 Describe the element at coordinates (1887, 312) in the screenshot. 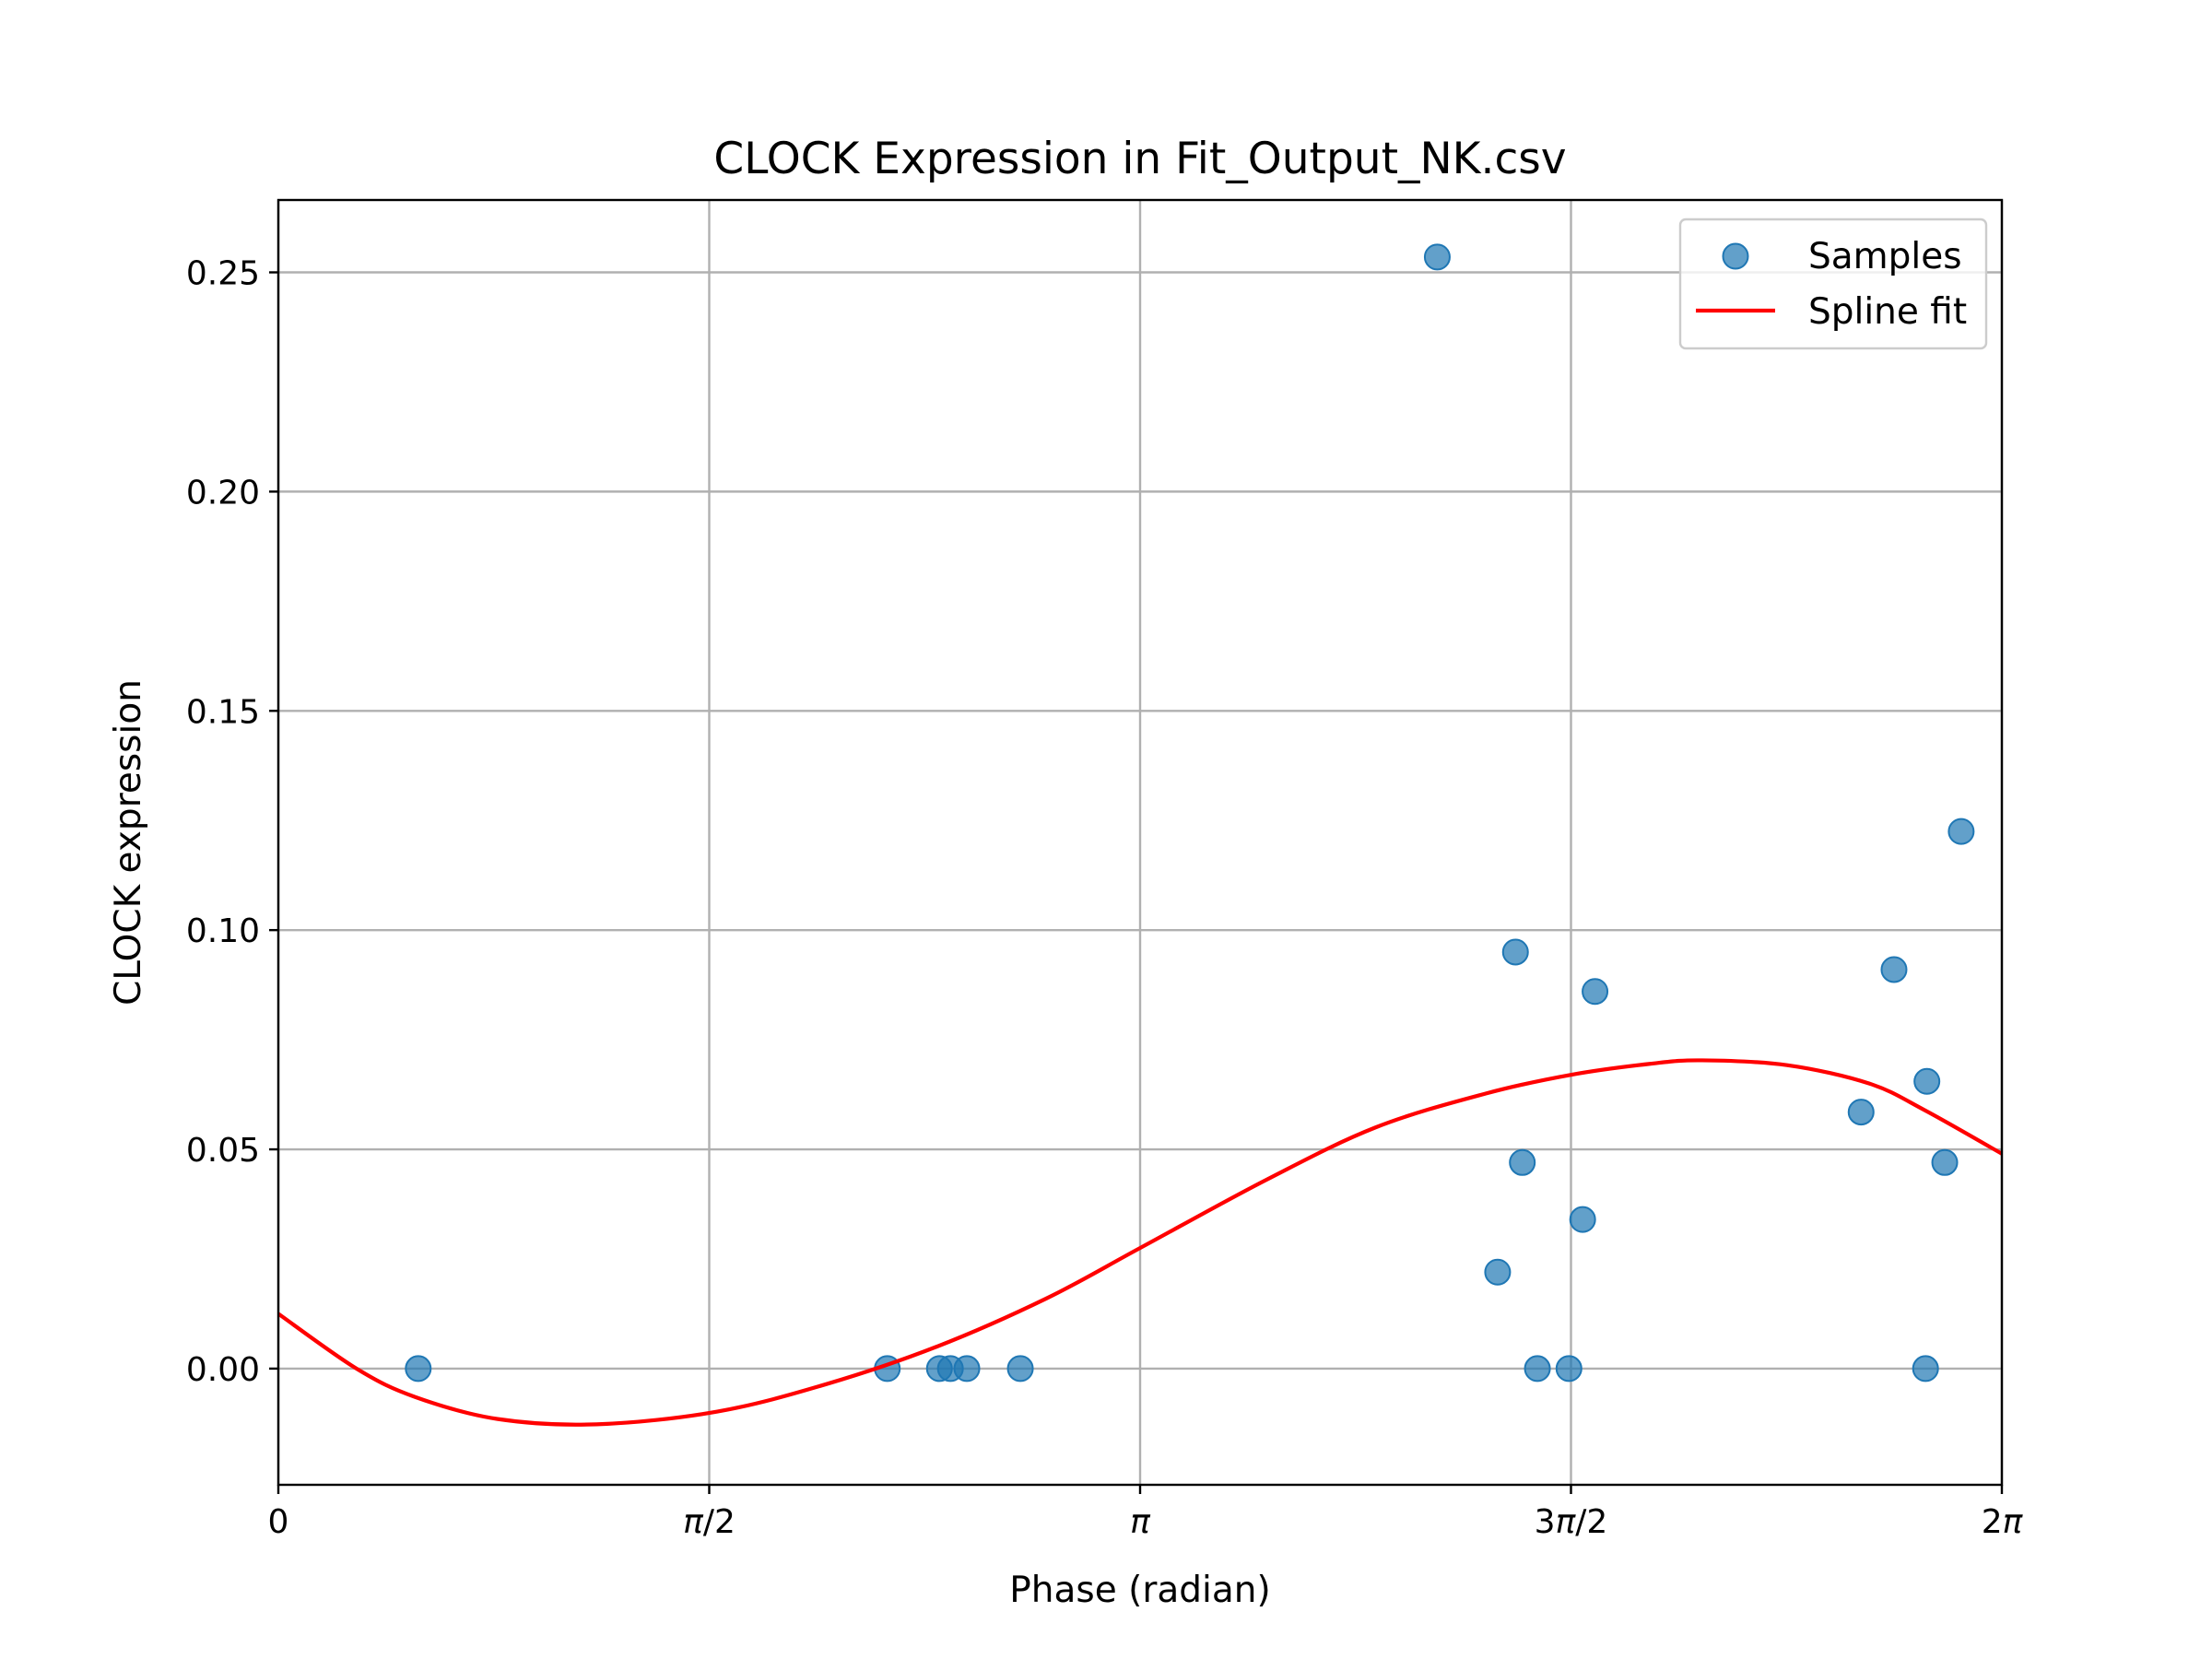

I see `legend-label-spline: Spline fit` at that location.